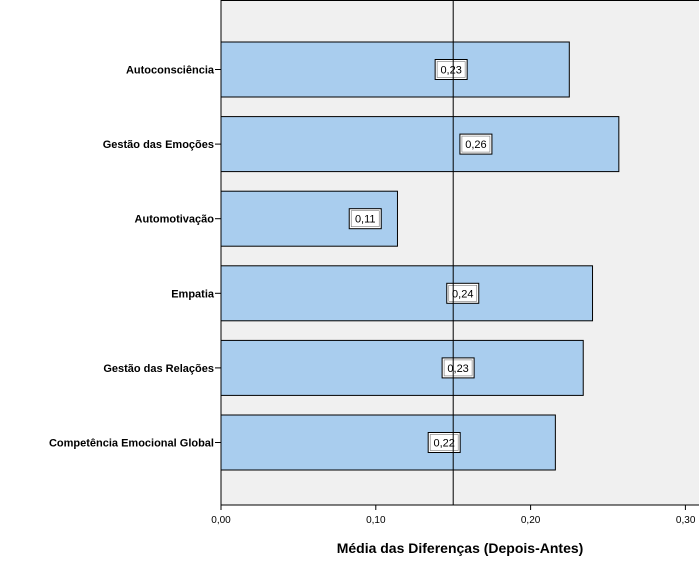 The height and width of the screenshot is (564, 699). I want to click on data-label: 0,22, so click(443, 444).